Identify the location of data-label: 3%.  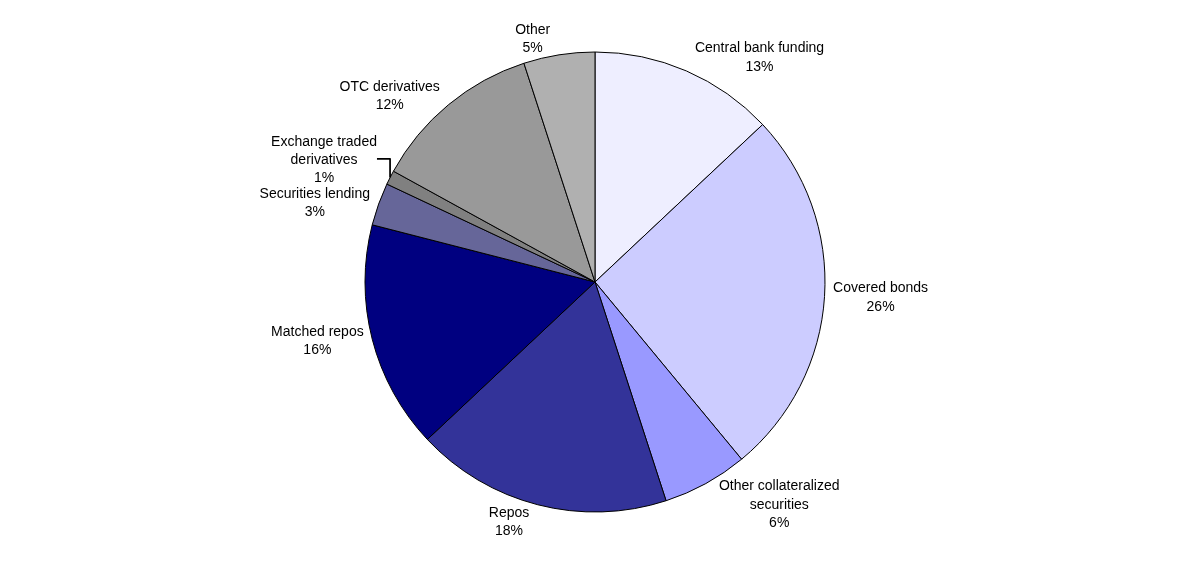
(314, 211).